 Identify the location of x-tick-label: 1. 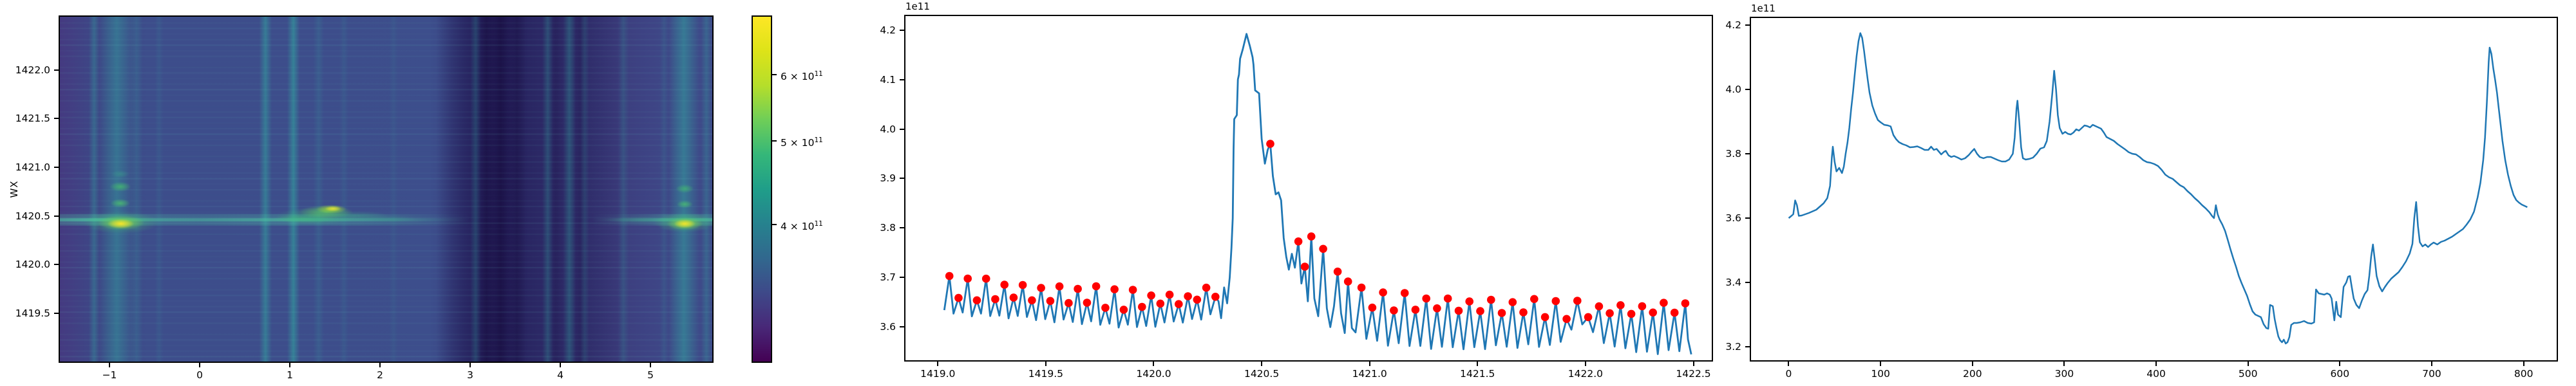
(290, 375).